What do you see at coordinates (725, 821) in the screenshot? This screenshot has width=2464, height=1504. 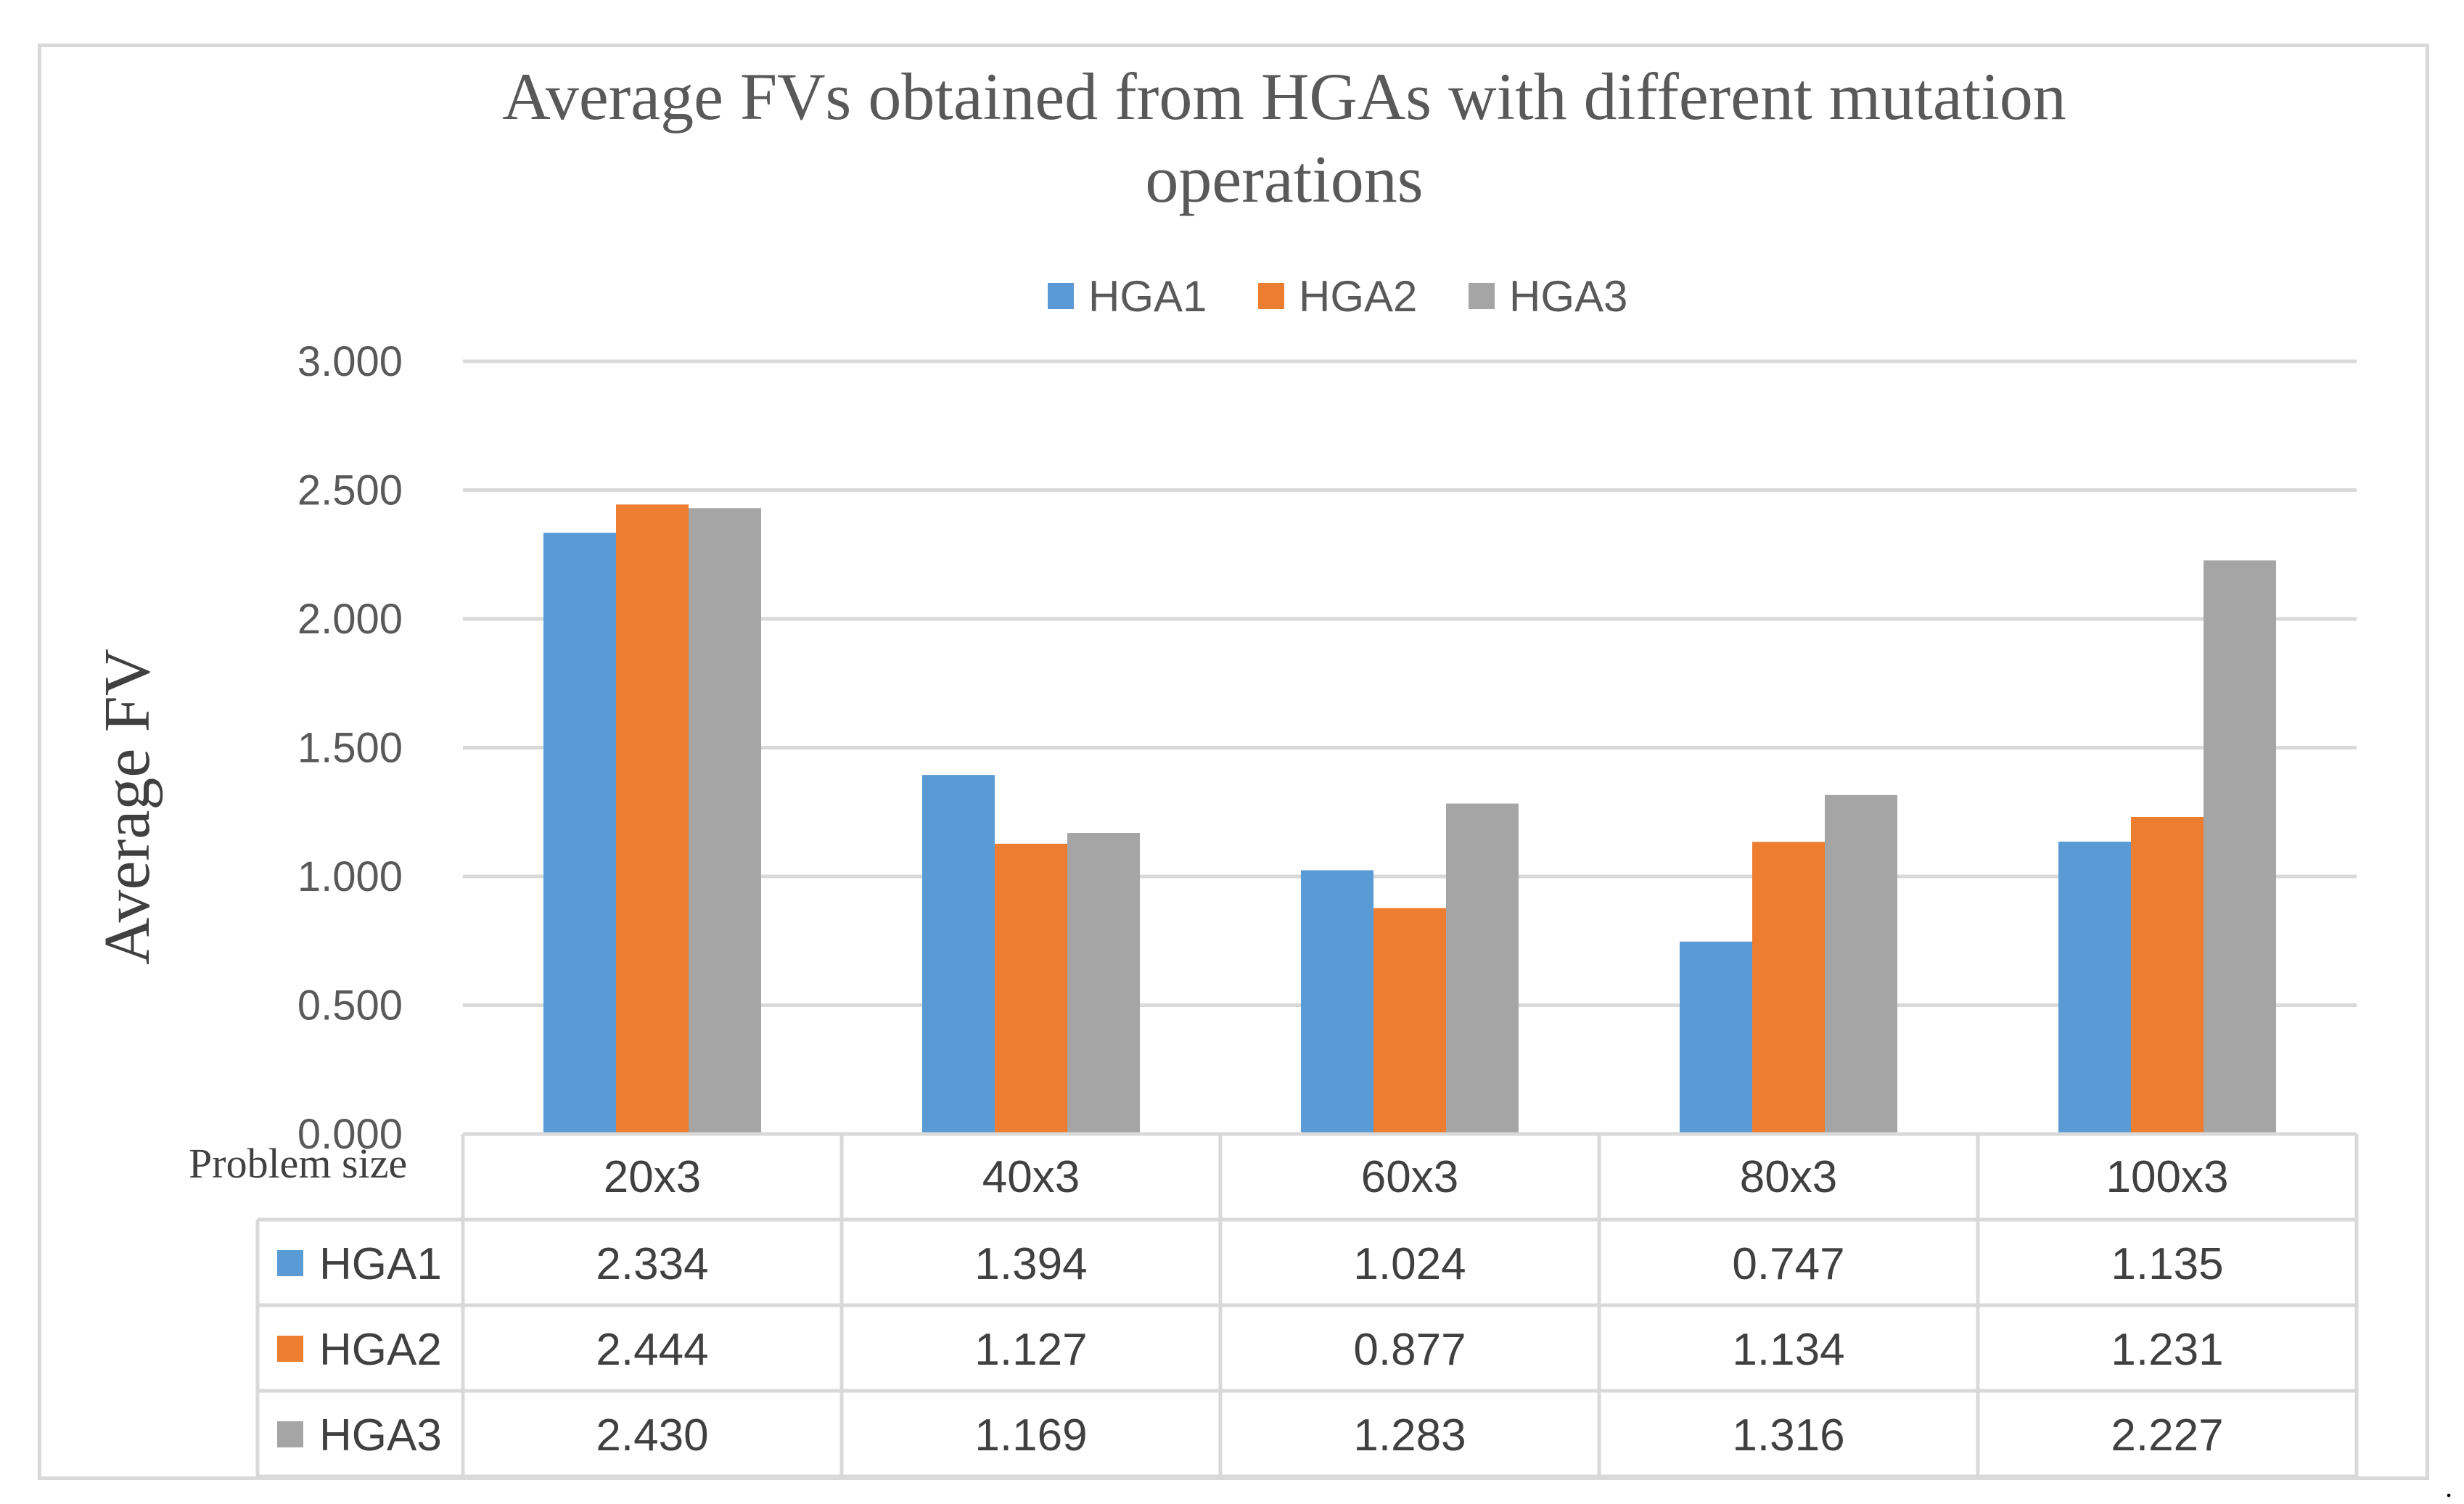 I see `bar-hga3-20x3` at bounding box center [725, 821].